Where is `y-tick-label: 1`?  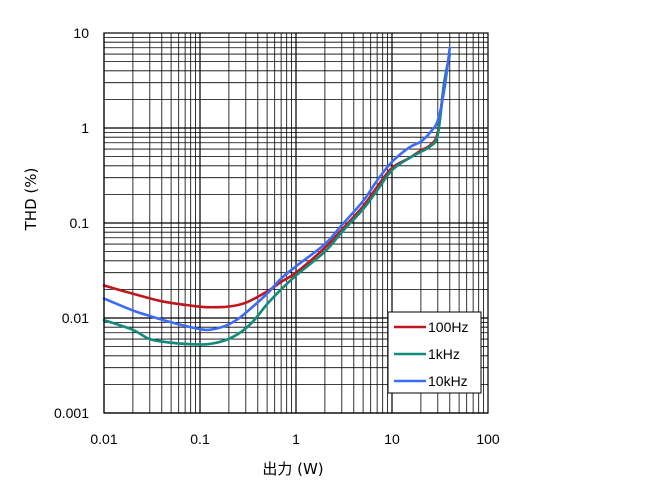
y-tick-label: 1 is located at coordinates (85, 128).